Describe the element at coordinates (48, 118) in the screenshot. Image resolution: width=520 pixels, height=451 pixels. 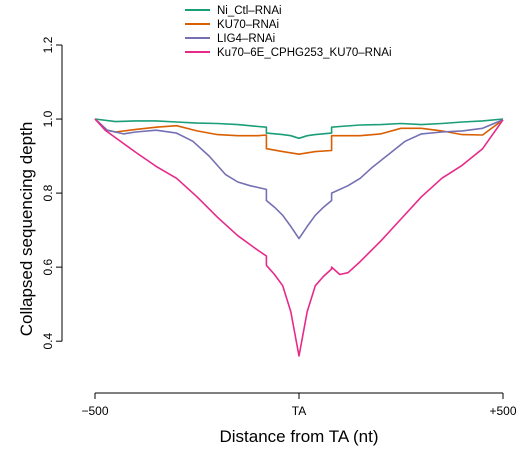
I see `y-tick-label: 1.0` at that location.